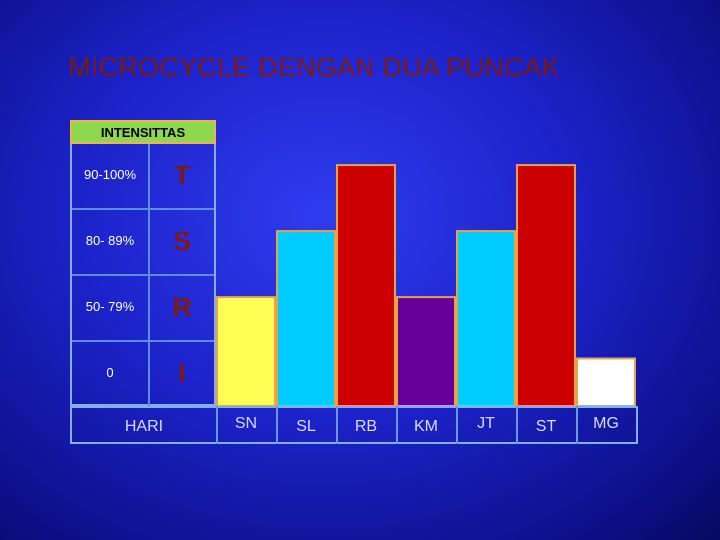 This screenshot has height=540, width=720. What do you see at coordinates (182, 373) in the screenshot?
I see `level-letter-i: I` at bounding box center [182, 373].